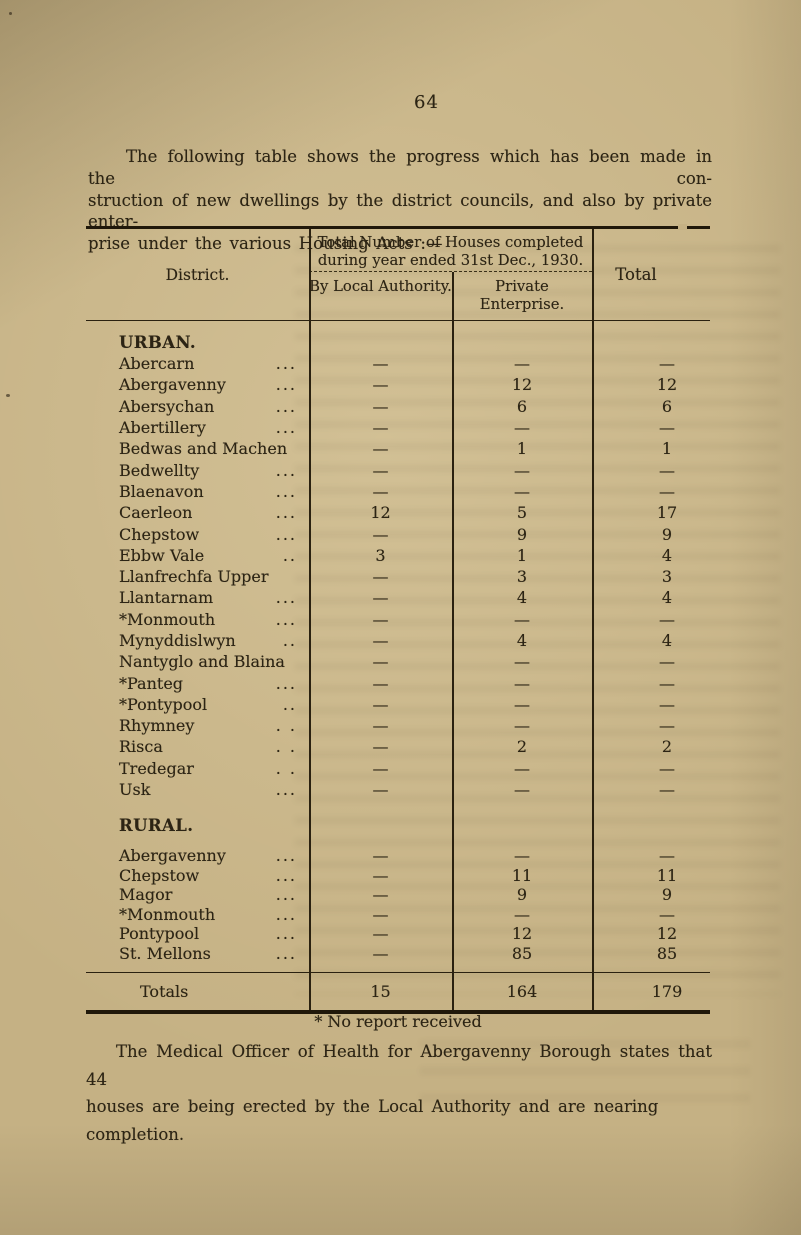 This screenshot has width=801, height=1235. What do you see at coordinates (172, 856) in the screenshot?
I see `district-name: Abergavenny` at bounding box center [172, 856].